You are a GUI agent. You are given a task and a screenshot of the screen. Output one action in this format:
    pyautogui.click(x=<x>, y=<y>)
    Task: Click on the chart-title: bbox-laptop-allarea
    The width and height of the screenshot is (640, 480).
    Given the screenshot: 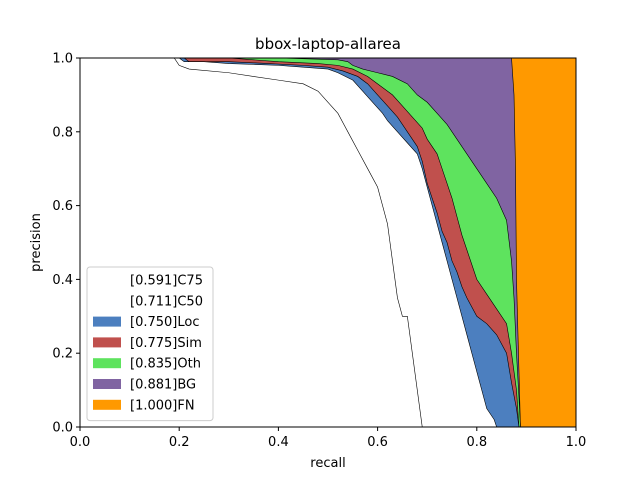 What is the action you would take?
    pyautogui.click(x=328, y=44)
    